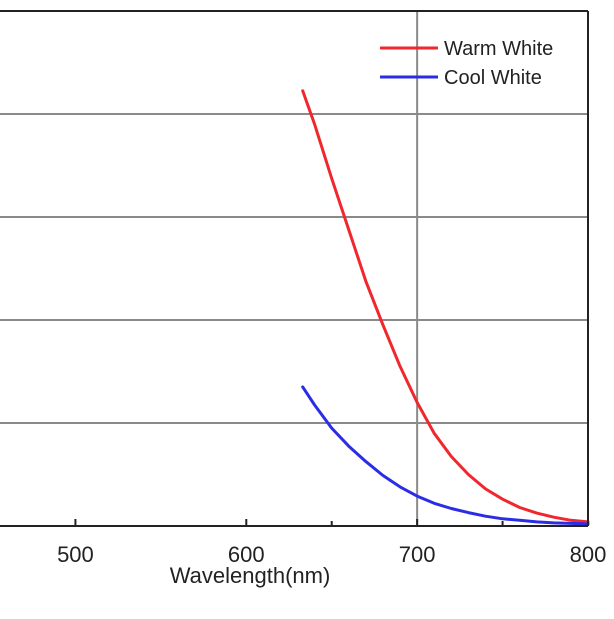  I want to click on x-tick-label: 800, so click(588, 554).